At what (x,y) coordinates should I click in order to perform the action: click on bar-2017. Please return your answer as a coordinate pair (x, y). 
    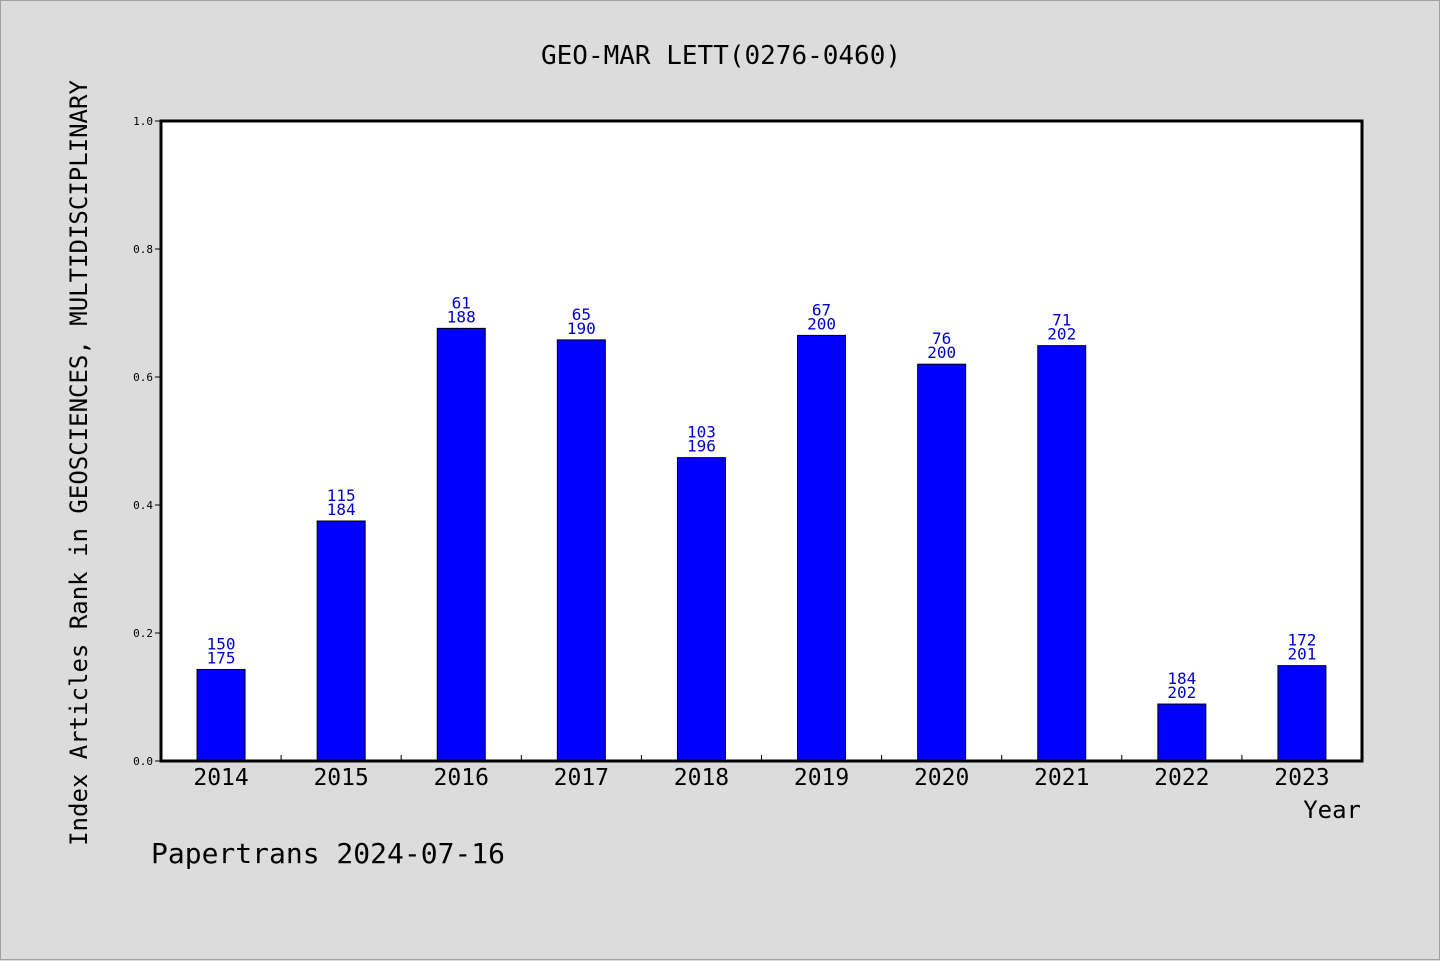
    Looking at the image, I should click on (581, 550).